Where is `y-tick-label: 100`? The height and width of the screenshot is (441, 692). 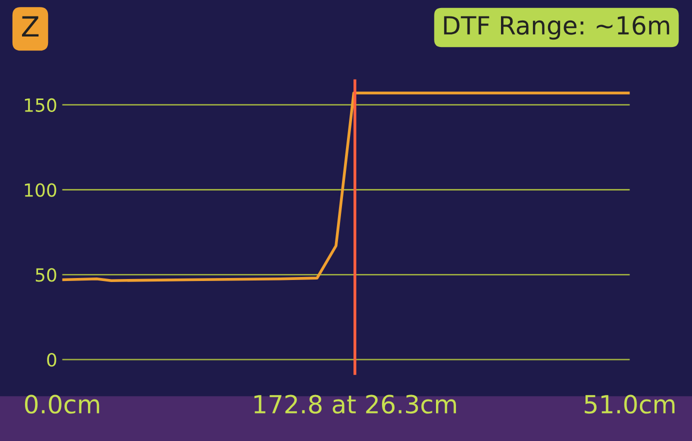 y-tick-label: 100 is located at coordinates (40, 190).